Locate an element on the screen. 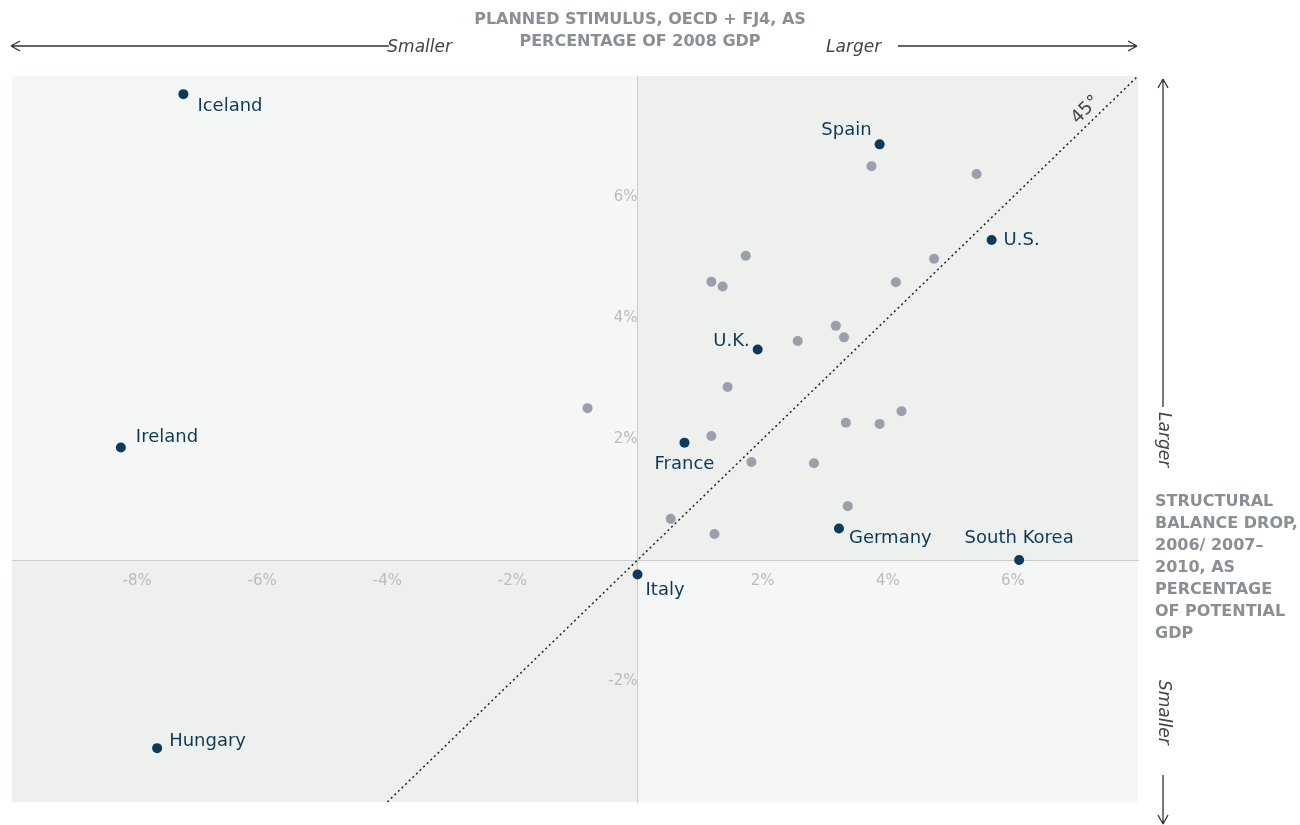  annotation: South Korea is located at coordinates (1019, 536).